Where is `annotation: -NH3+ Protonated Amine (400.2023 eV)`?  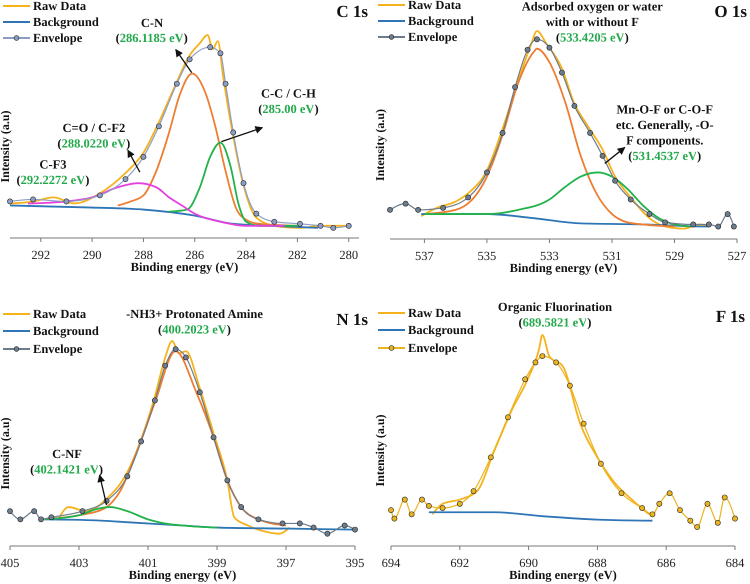
annotation: -NH3+ Protonated Amine (400.2023 eV) is located at coordinates (195, 322).